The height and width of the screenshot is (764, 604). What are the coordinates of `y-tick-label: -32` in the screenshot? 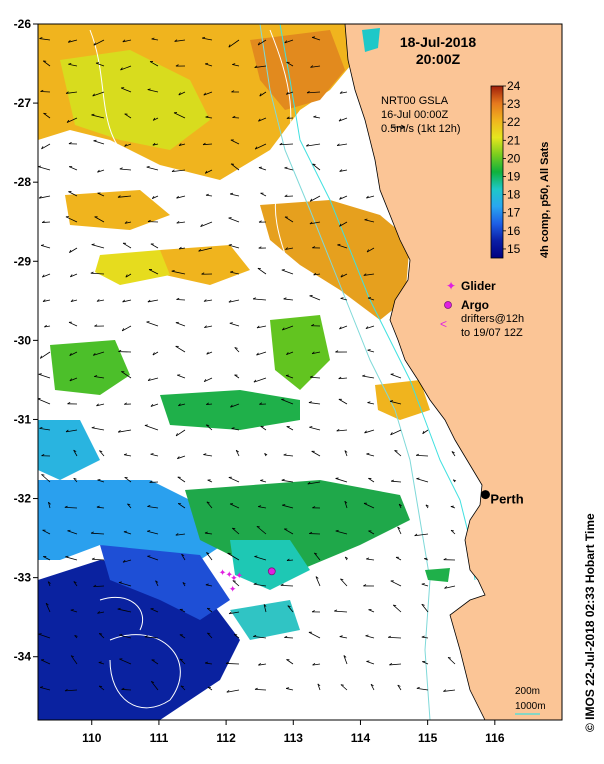 It's located at (23, 499).